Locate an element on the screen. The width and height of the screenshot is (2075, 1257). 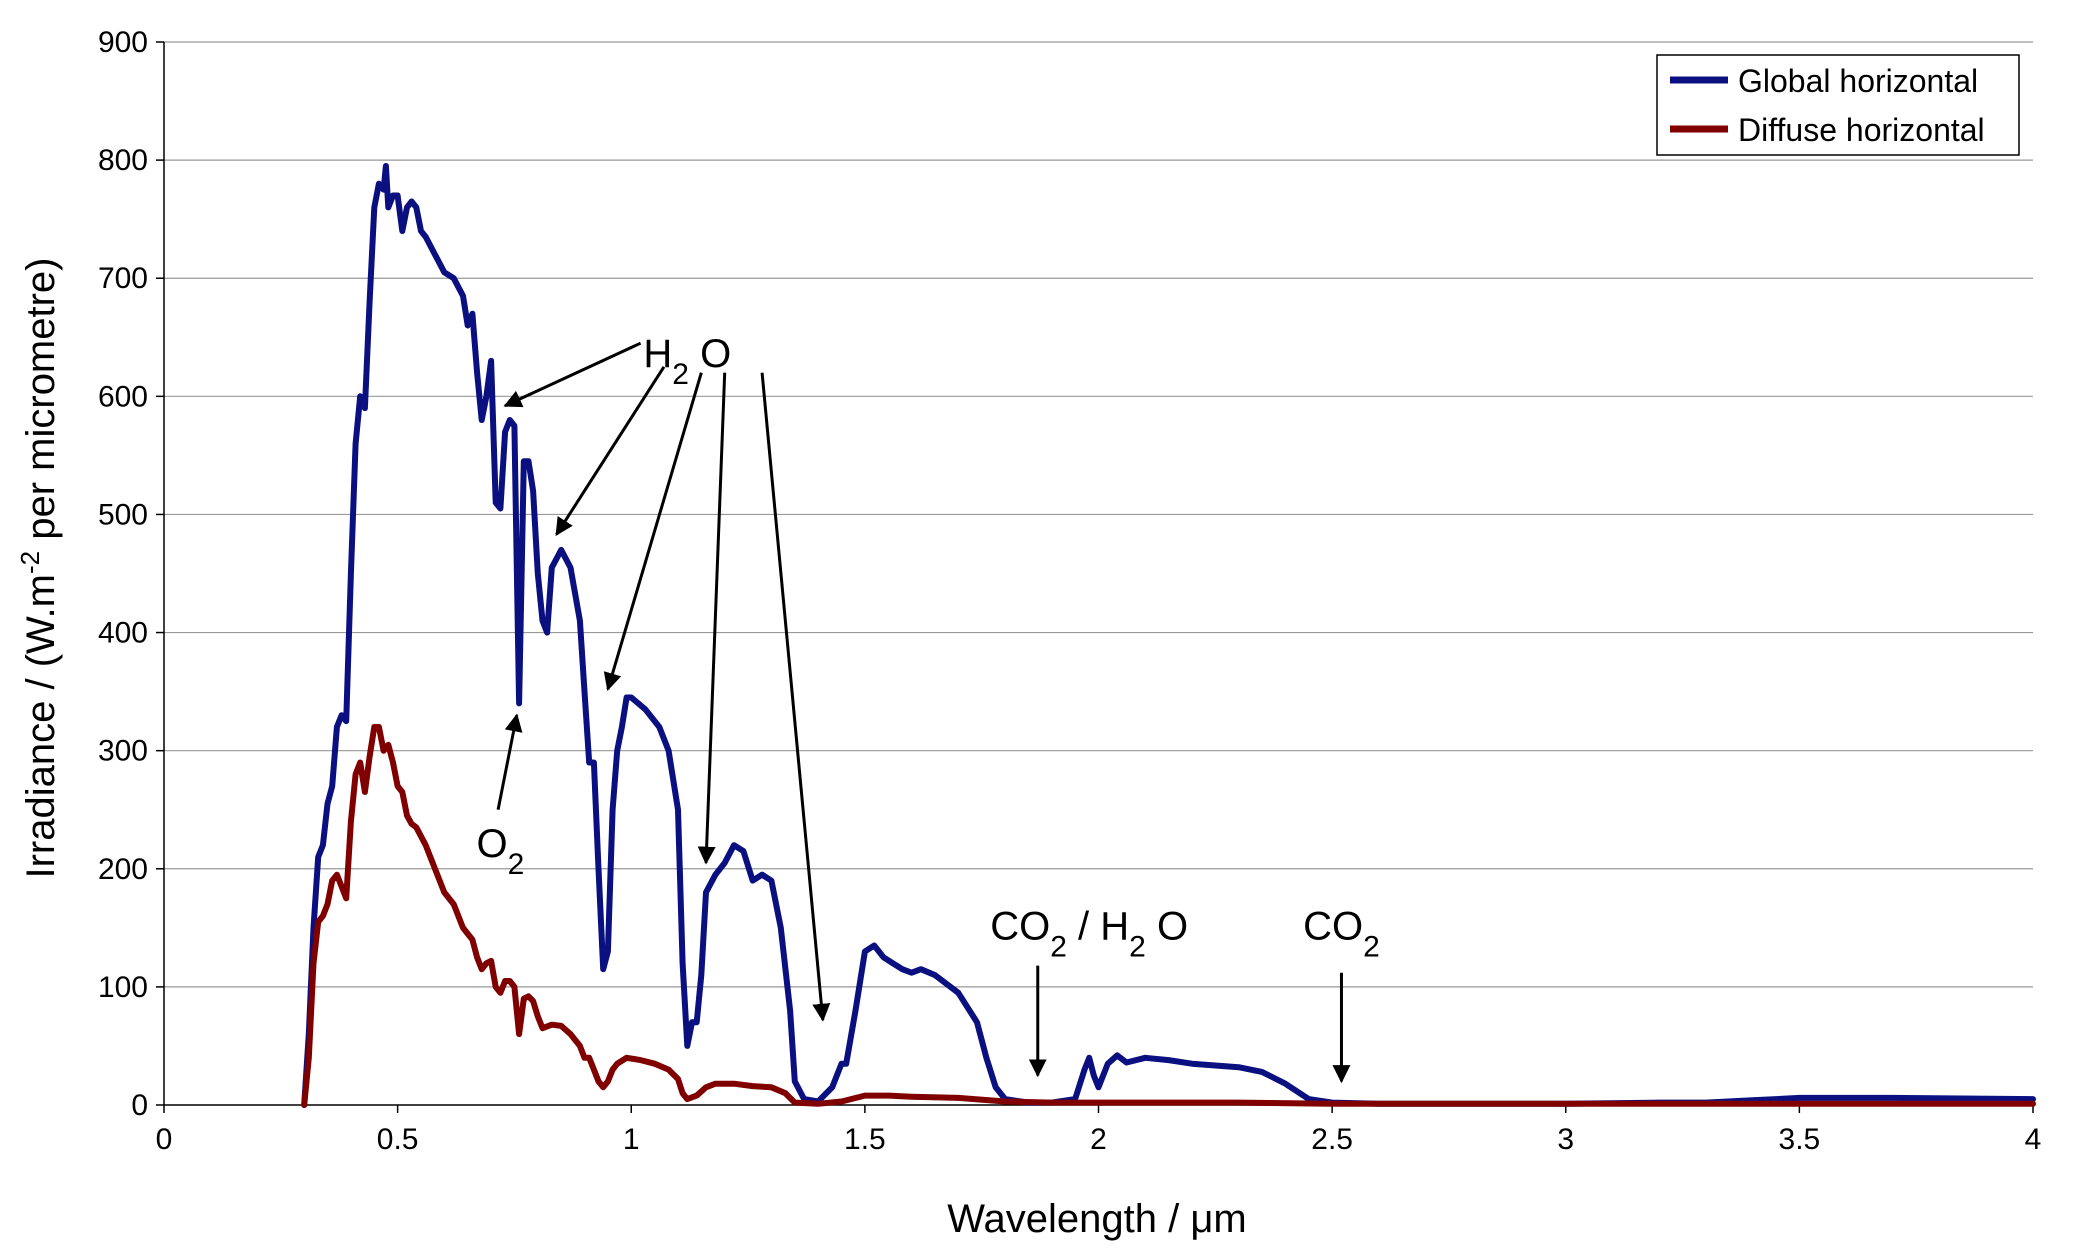
y-tick-label-9: 900 is located at coordinates (123, 42).